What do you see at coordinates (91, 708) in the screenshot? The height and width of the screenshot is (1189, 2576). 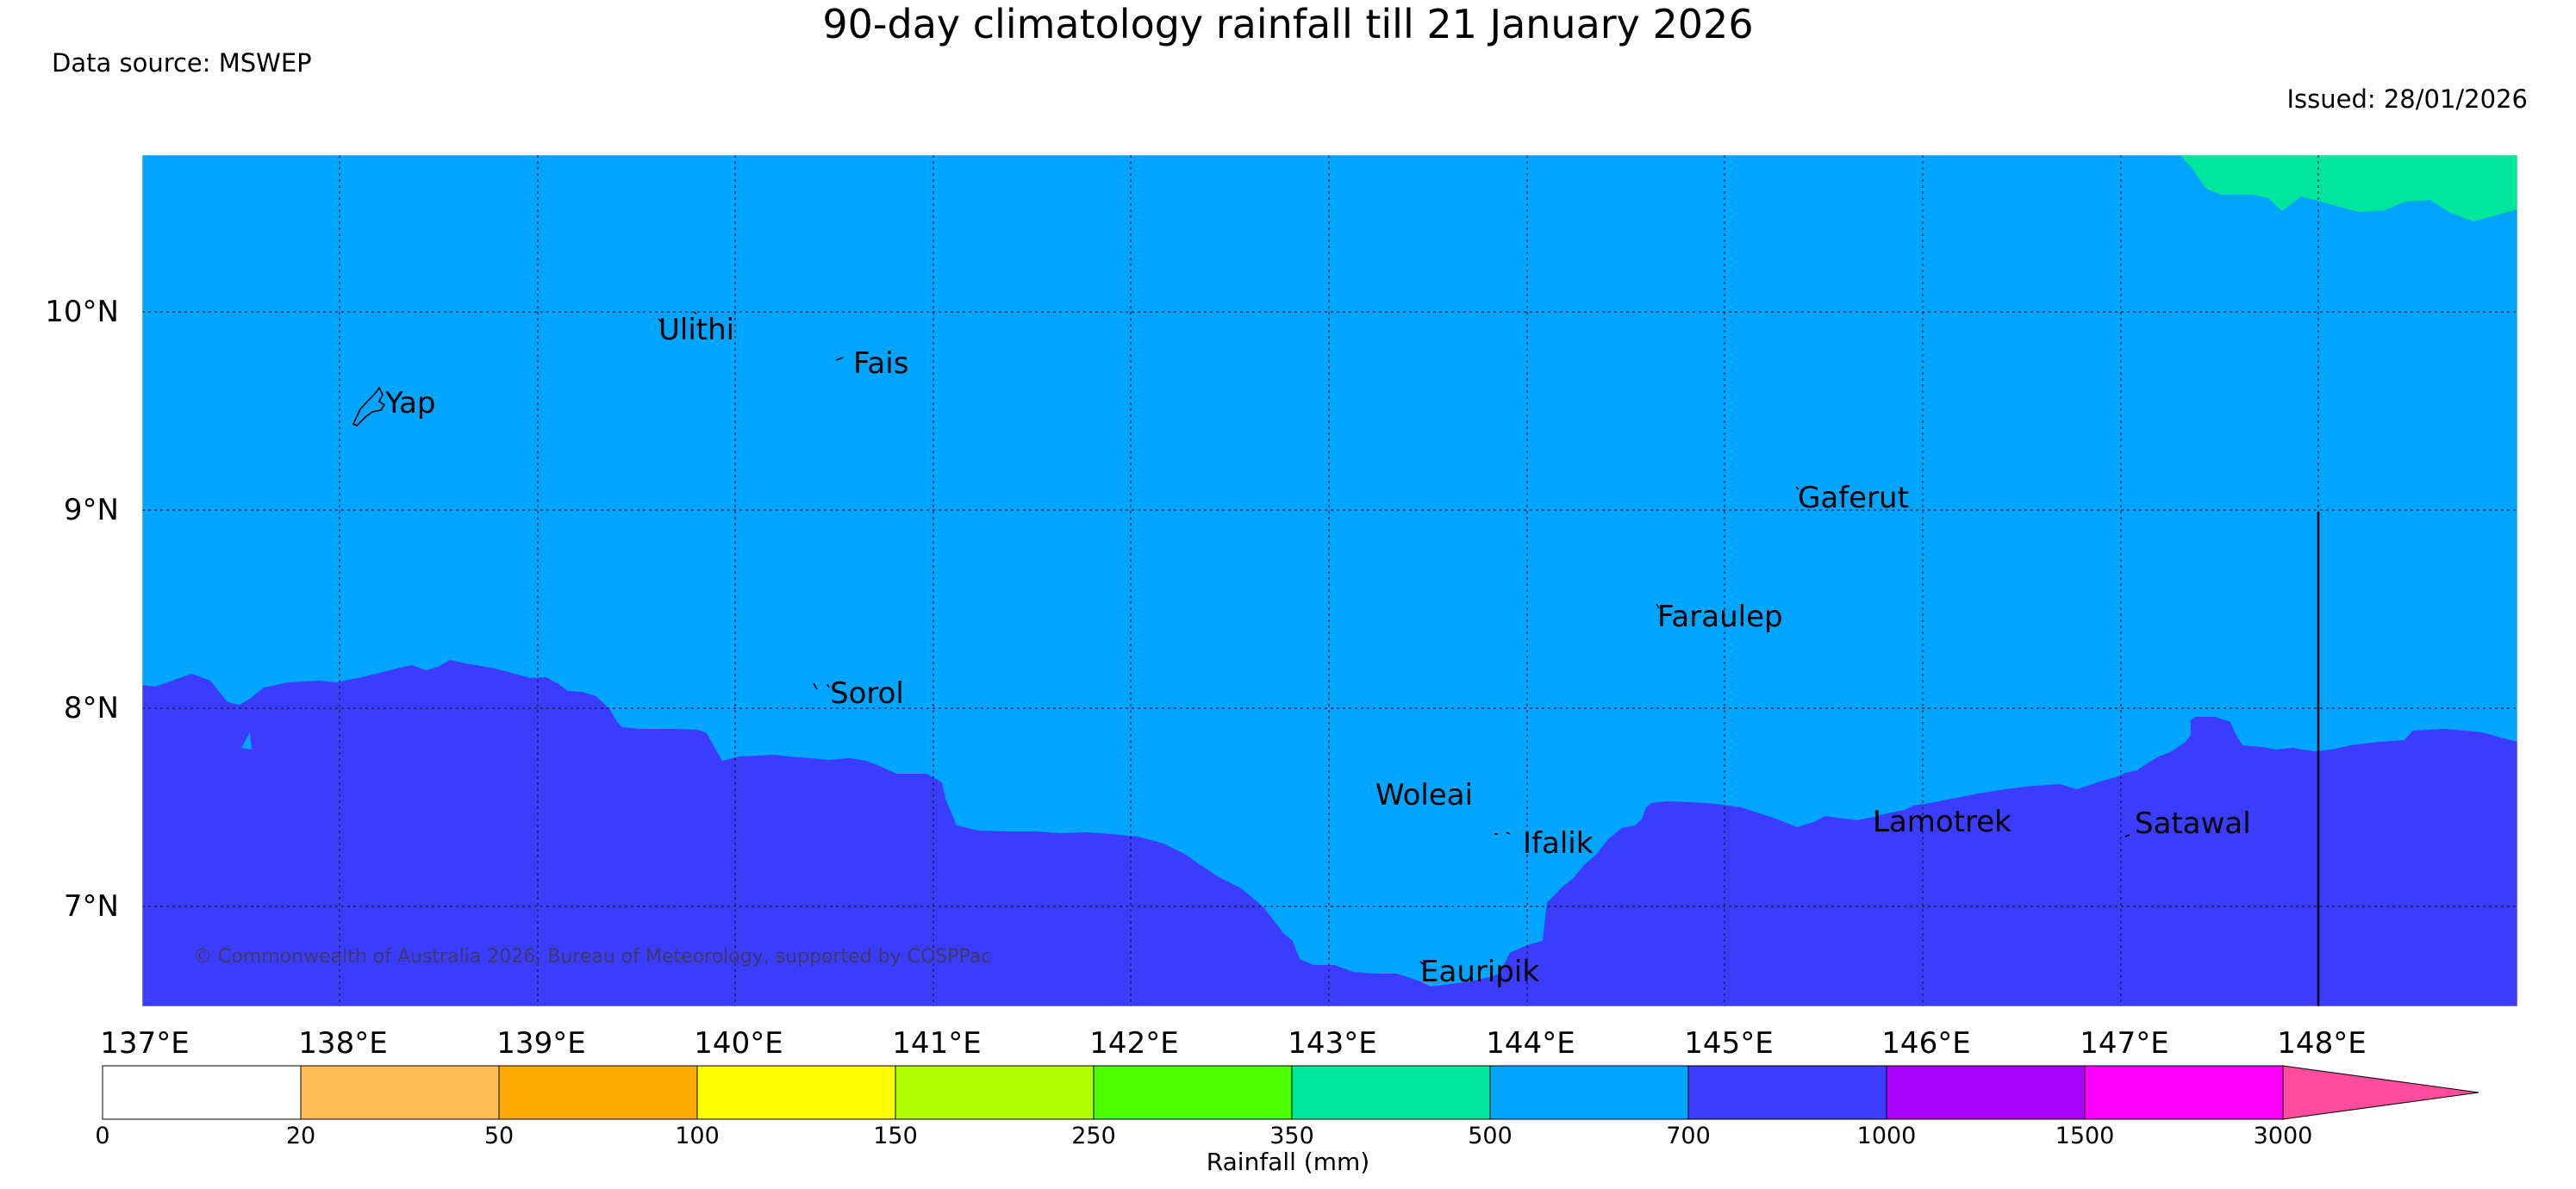 I see `lat-label-8n: 8°N` at bounding box center [91, 708].